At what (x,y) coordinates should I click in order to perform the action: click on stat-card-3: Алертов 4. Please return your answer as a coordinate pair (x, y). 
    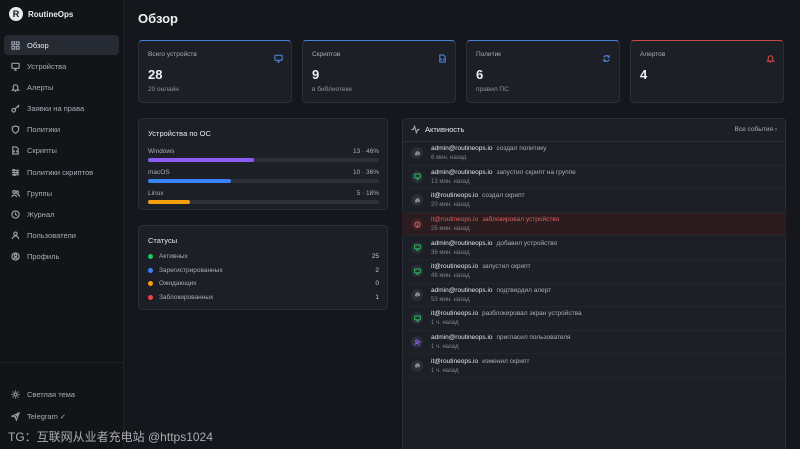
    Looking at the image, I should click on (707, 71).